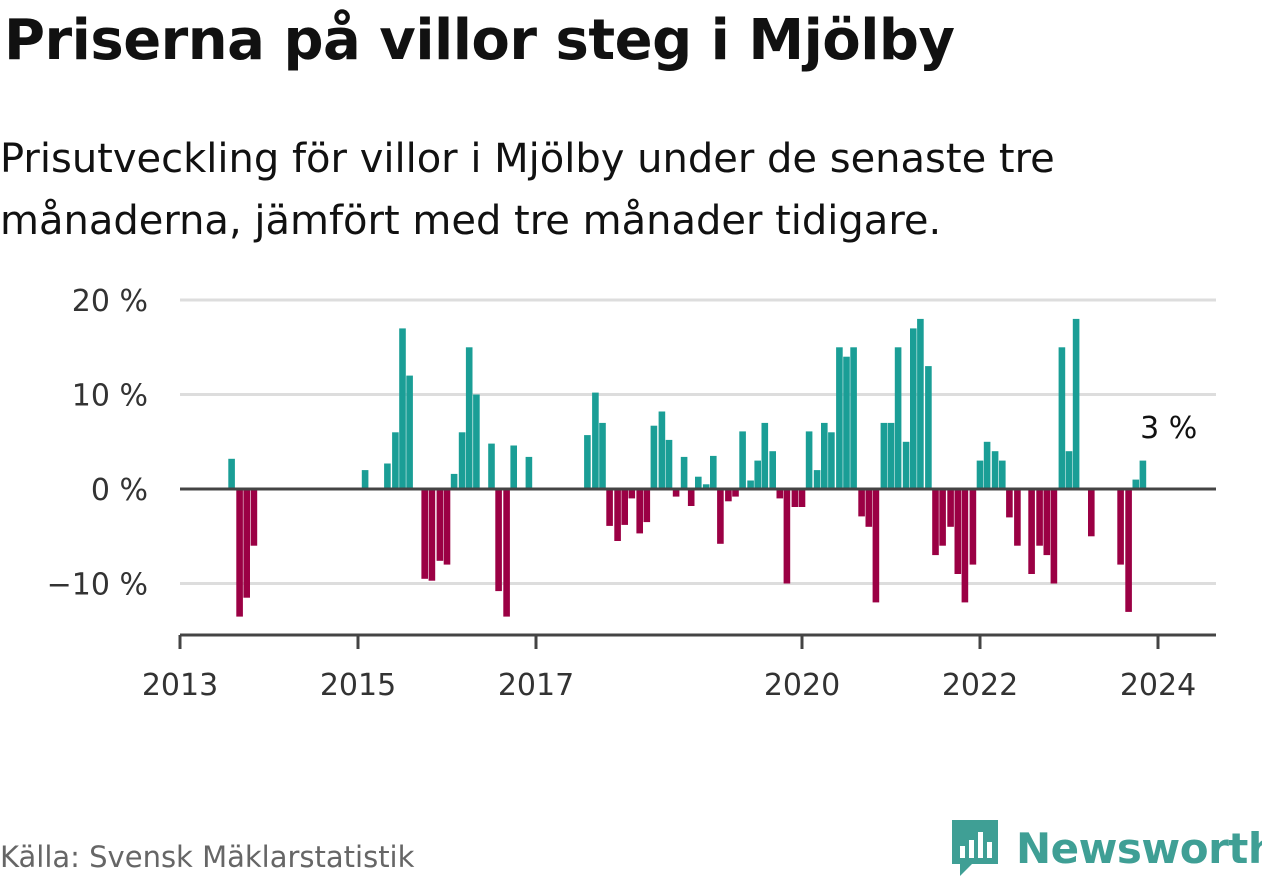 This screenshot has width=1262, height=879. Describe the element at coordinates (119, 490) in the screenshot. I see `y-tick-label: 0 %` at that location.